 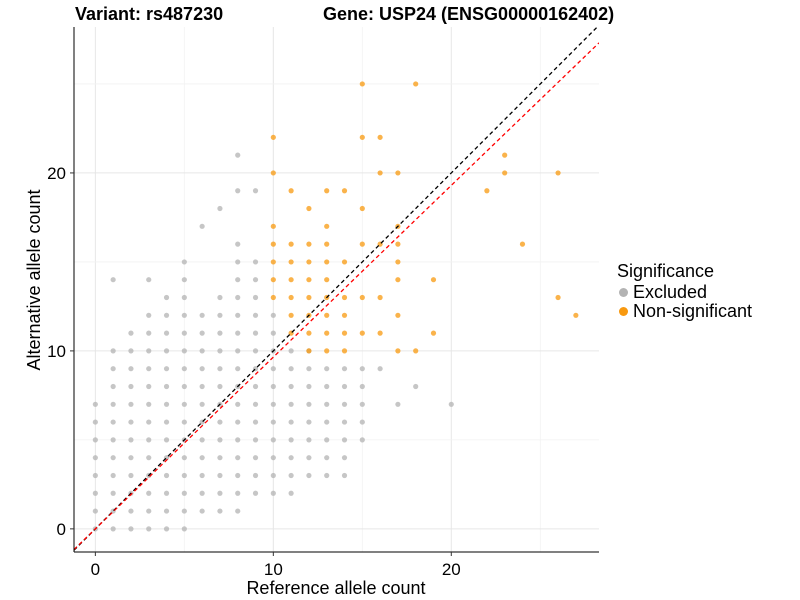 I want to click on legend-swatch-excluded, so click(x=623, y=292).